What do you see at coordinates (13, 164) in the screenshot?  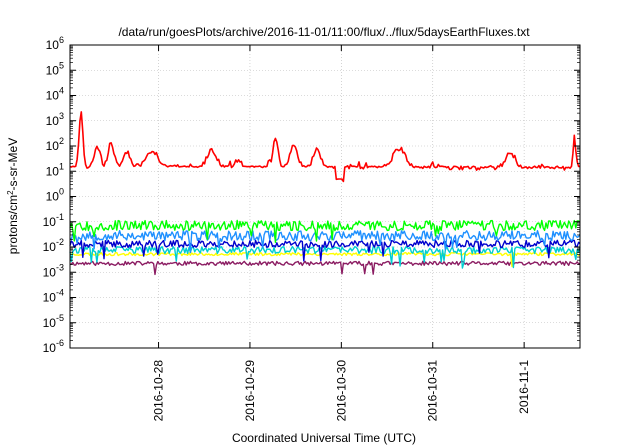 I see `y-axis-label-post: -s-sr-MeV` at bounding box center [13, 164].